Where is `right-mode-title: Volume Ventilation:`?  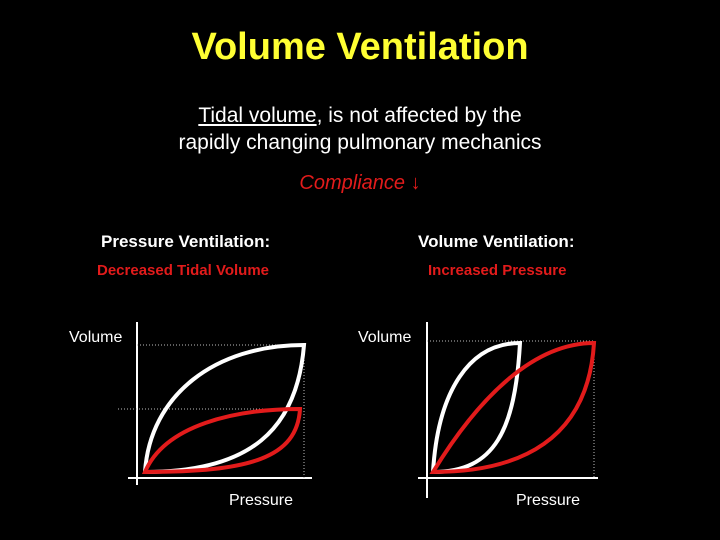 right-mode-title: Volume Ventilation: is located at coordinates (496, 241).